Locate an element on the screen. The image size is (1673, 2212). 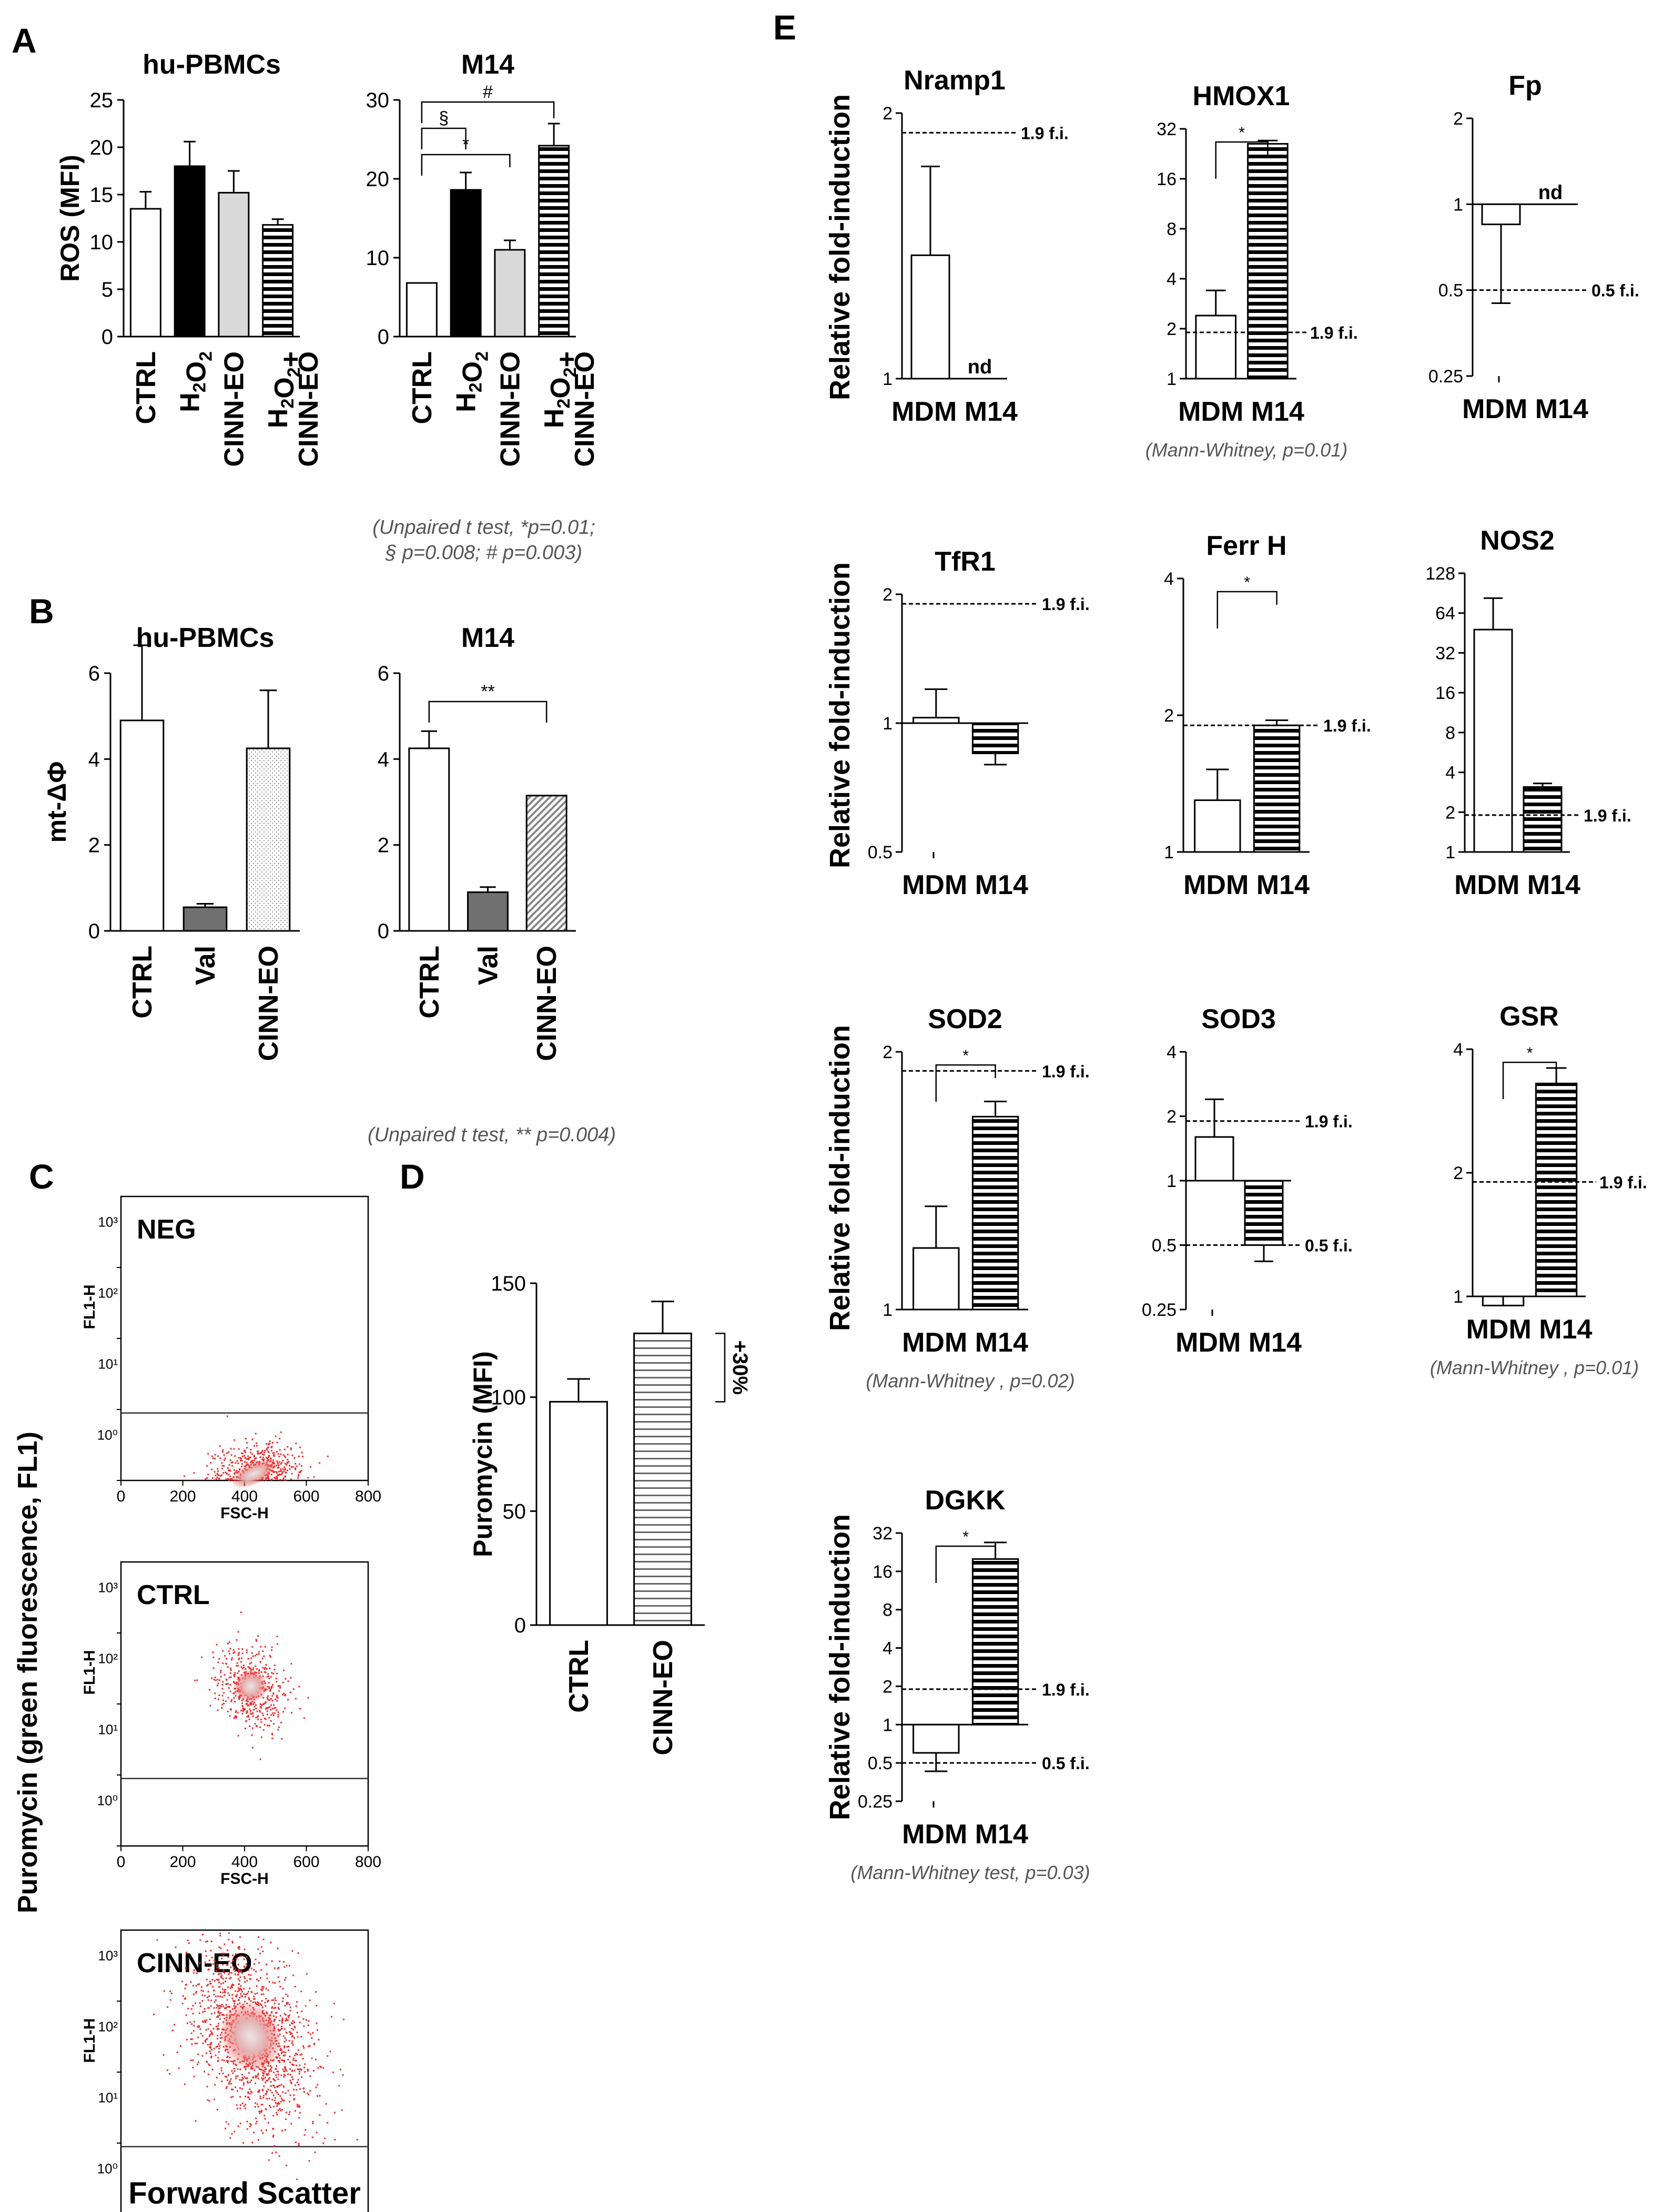
density-core is located at coordinates (251, 1686).